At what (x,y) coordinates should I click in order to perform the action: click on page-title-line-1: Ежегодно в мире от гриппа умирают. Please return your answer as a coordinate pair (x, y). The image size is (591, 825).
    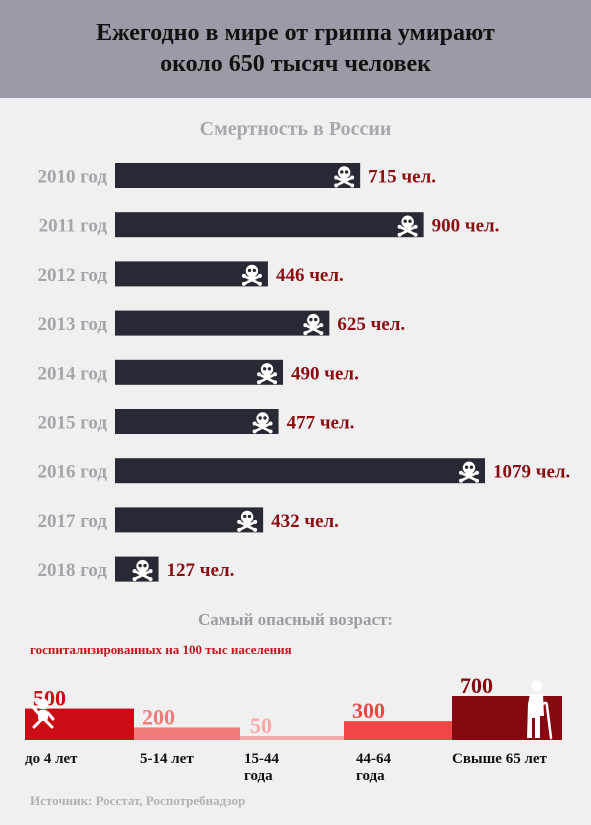
    Looking at the image, I should click on (295, 33).